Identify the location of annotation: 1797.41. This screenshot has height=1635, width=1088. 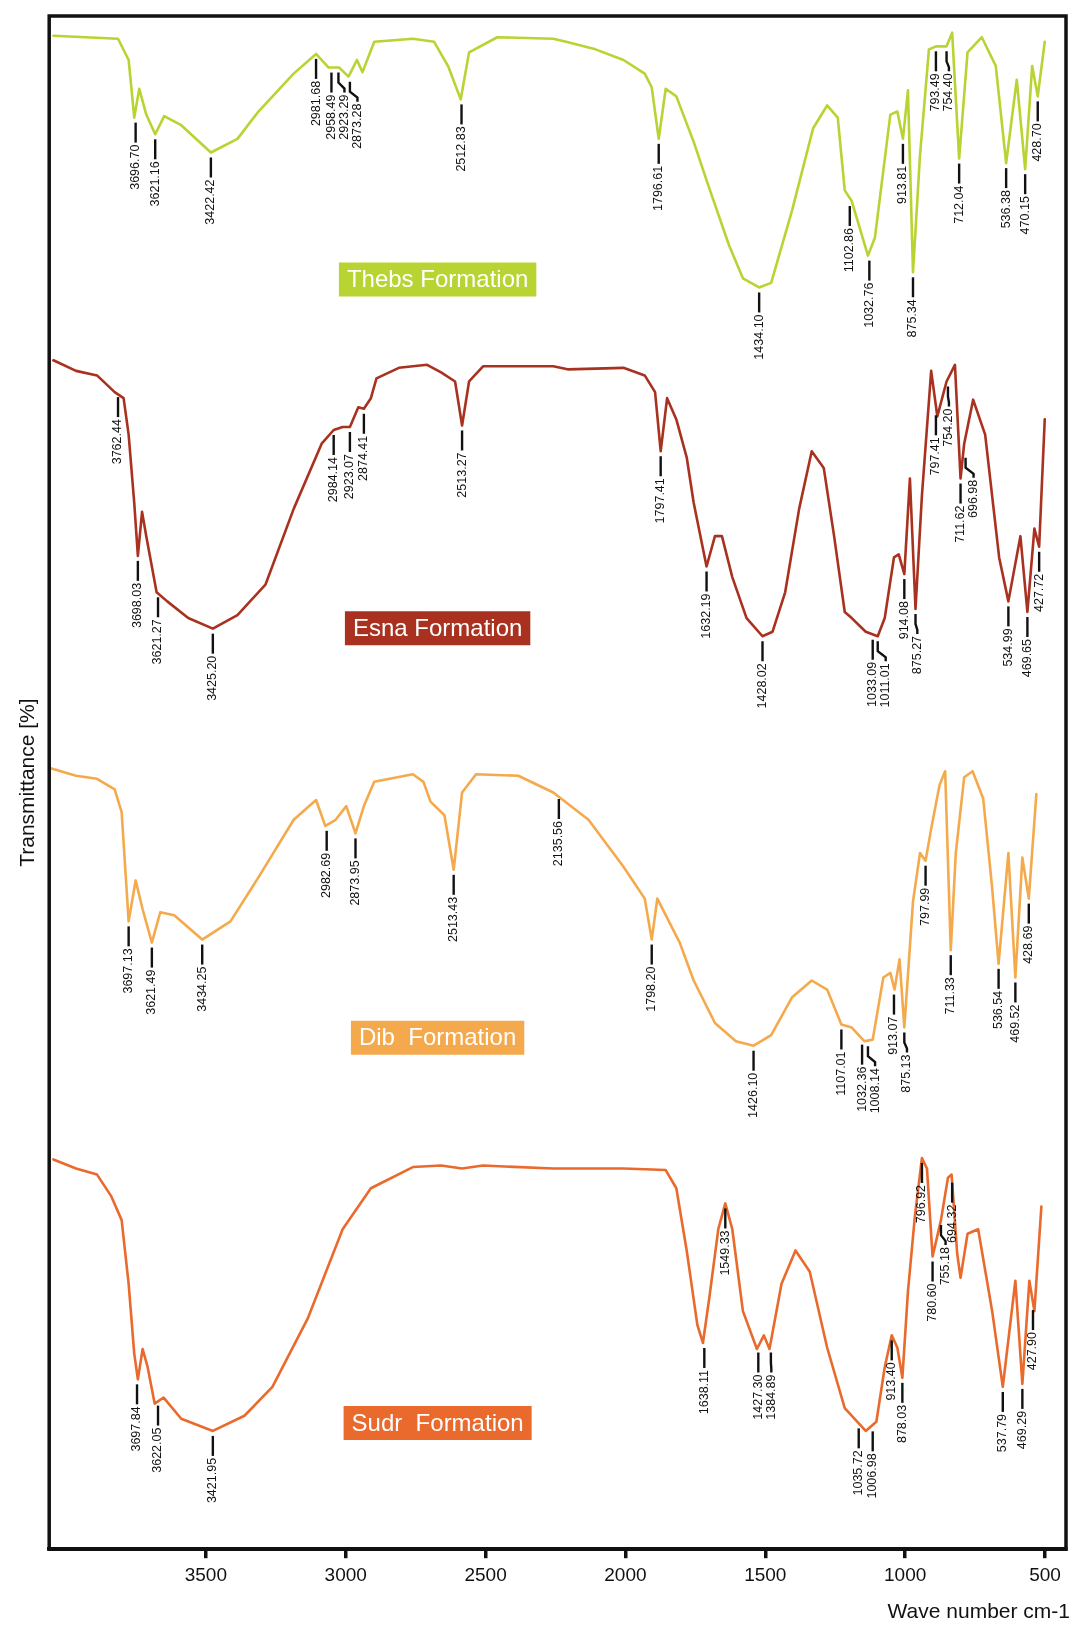
(660, 501).